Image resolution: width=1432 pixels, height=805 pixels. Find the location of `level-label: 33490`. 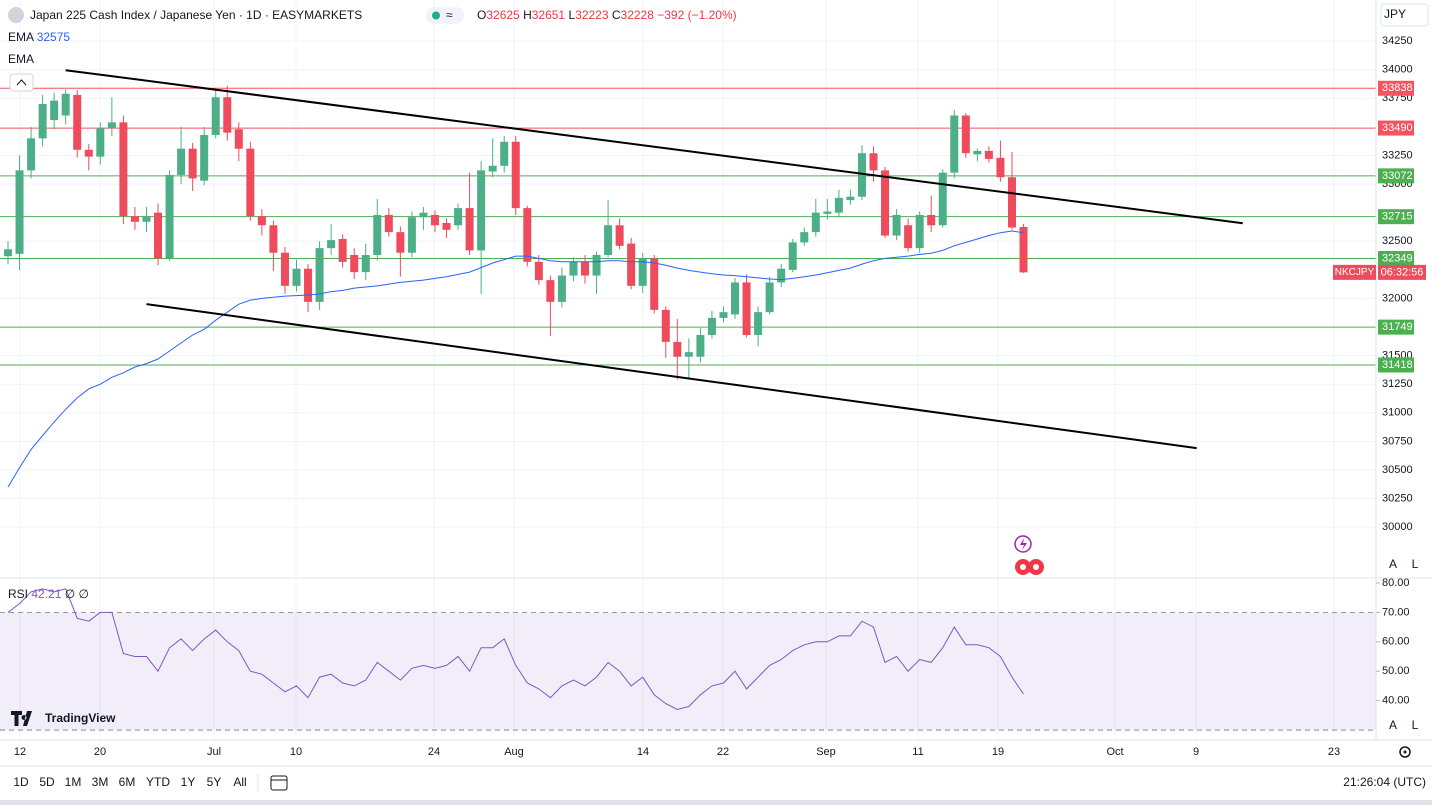

level-label: 33490 is located at coordinates (1397, 128).